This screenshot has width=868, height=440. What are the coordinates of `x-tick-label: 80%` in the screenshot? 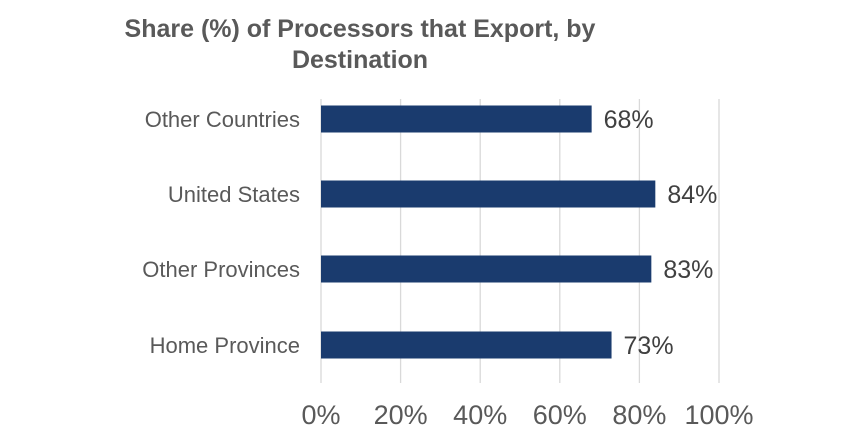 It's located at (639, 415).